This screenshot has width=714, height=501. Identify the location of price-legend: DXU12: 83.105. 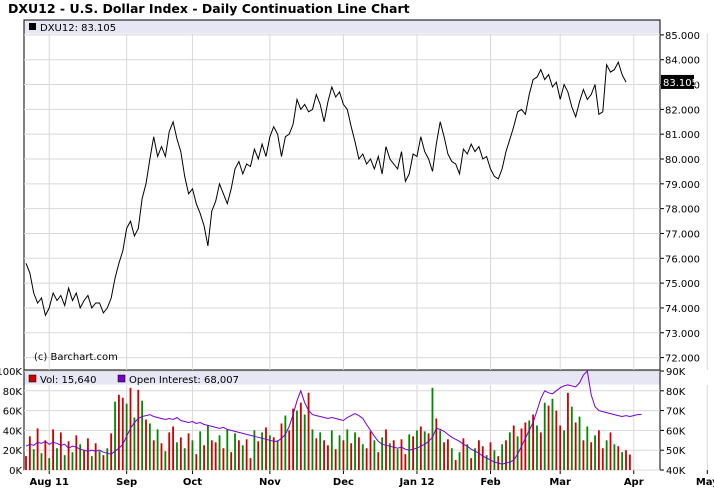
(72, 28).